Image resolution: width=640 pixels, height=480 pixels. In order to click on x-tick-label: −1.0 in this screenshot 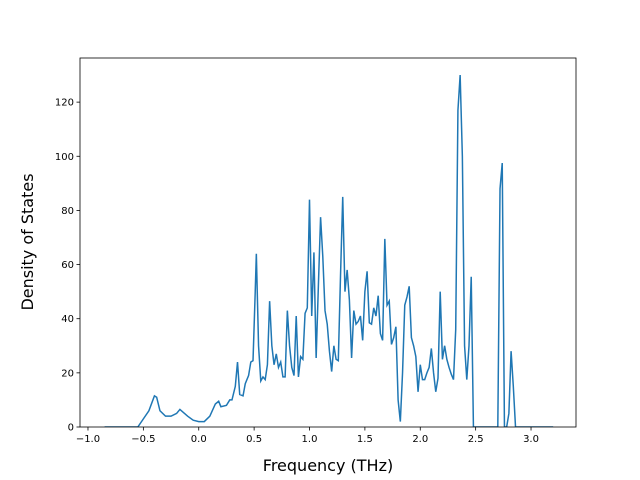, I will do `click(88, 439)`.